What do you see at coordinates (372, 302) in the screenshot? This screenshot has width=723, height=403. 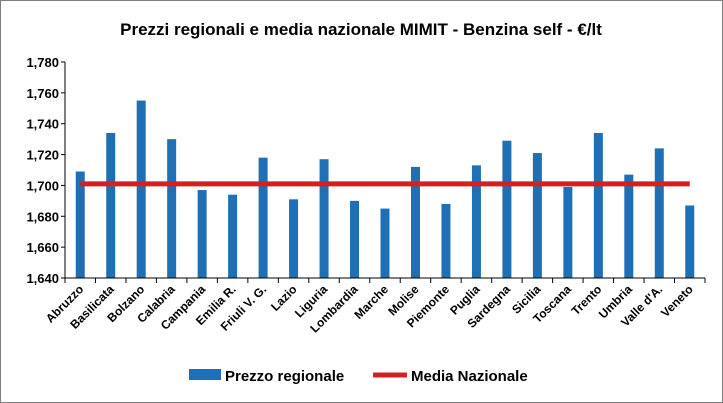 I see `x-tick-label: Marche` at bounding box center [372, 302].